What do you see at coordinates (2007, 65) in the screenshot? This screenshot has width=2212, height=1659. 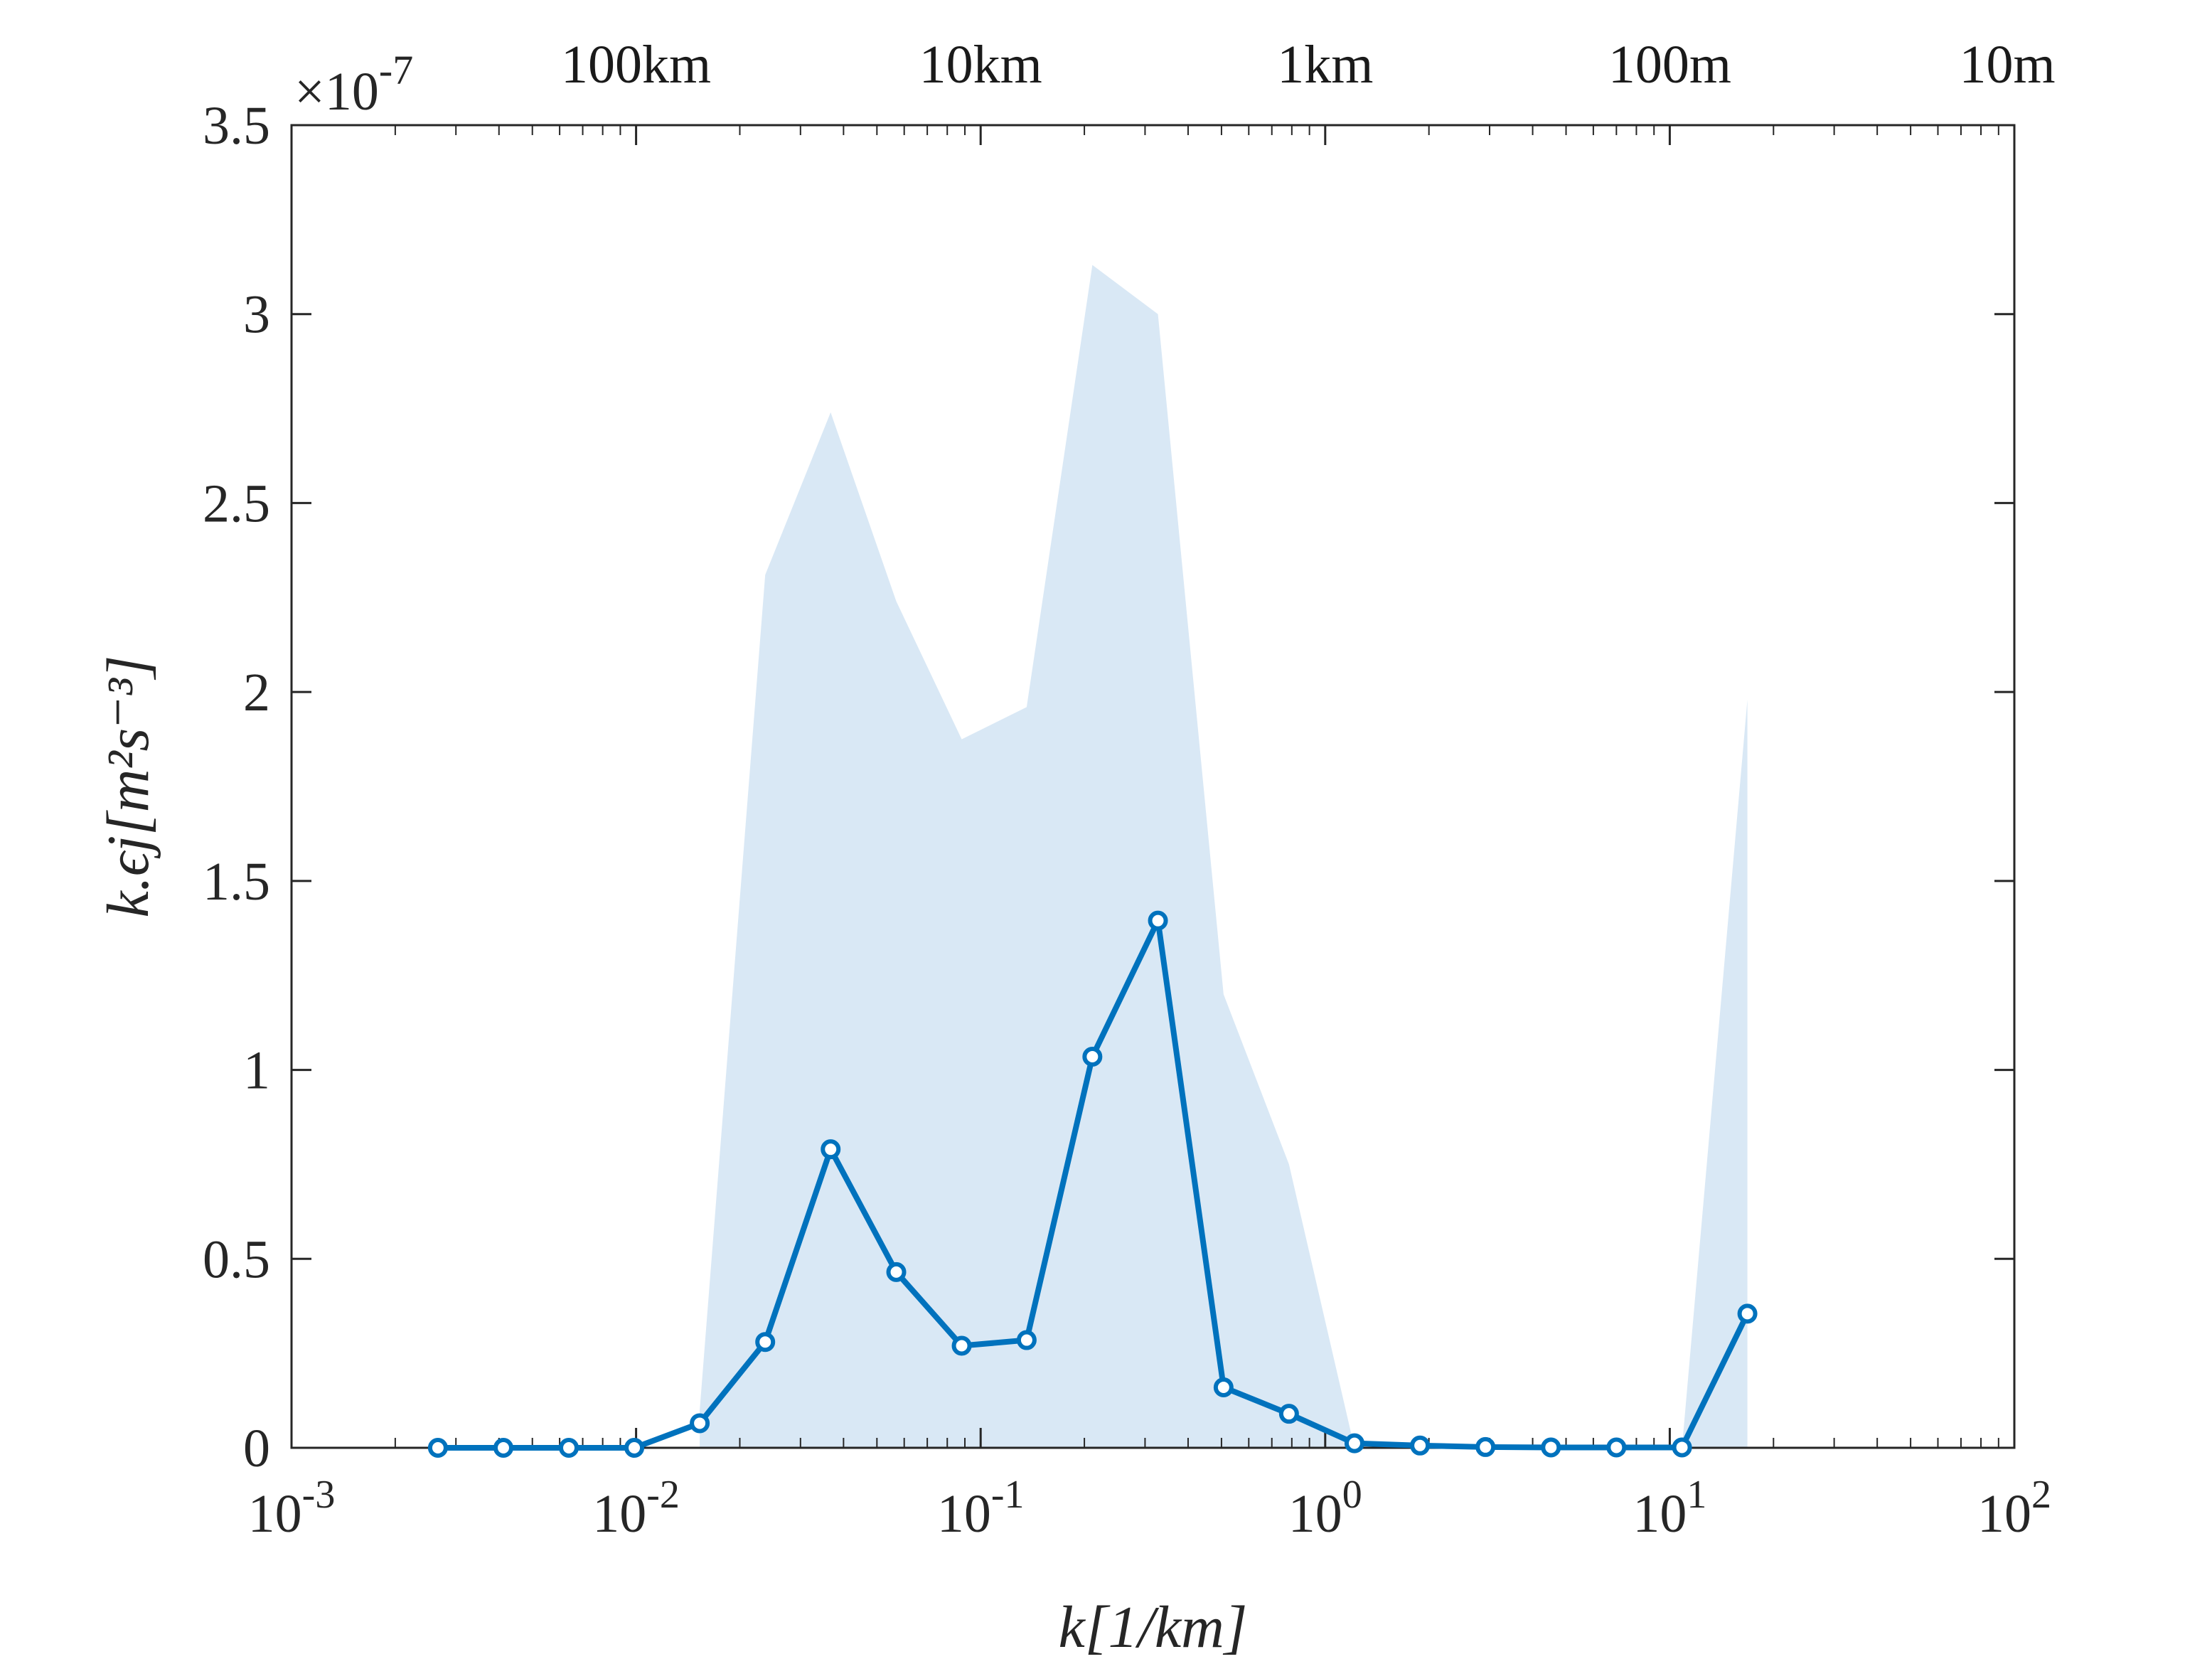 I see `top-scale-label: 10m` at bounding box center [2007, 65].